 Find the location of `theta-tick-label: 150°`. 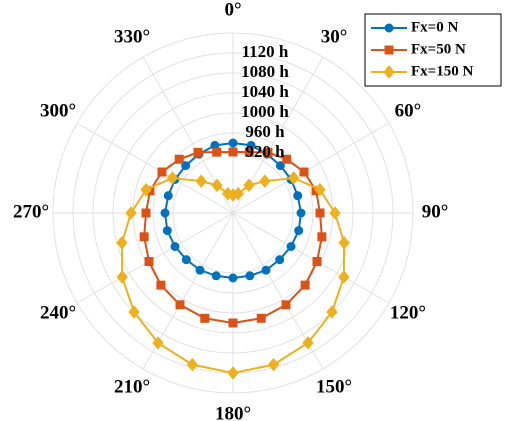

theta-tick-label: 150° is located at coordinates (334, 386).